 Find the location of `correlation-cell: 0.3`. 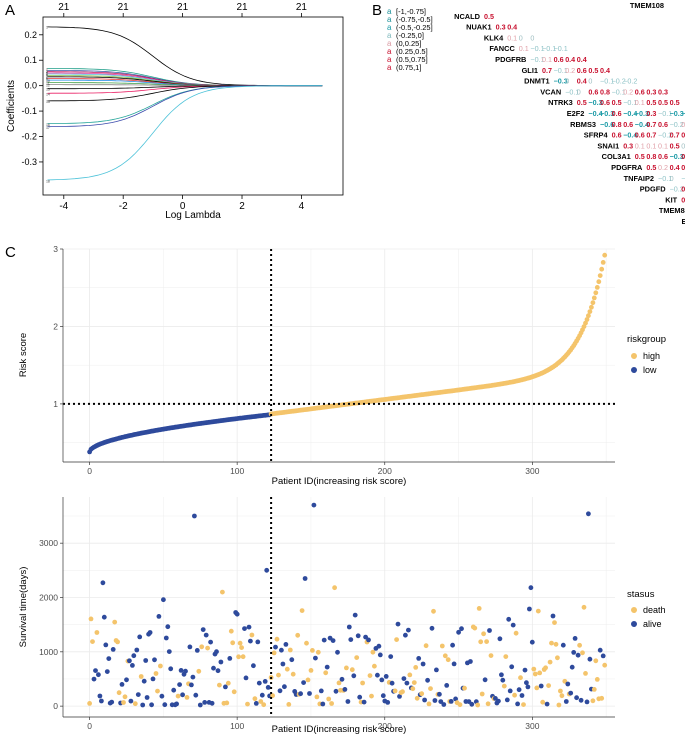

correlation-cell: 0.3 is located at coordinates (651, 91).